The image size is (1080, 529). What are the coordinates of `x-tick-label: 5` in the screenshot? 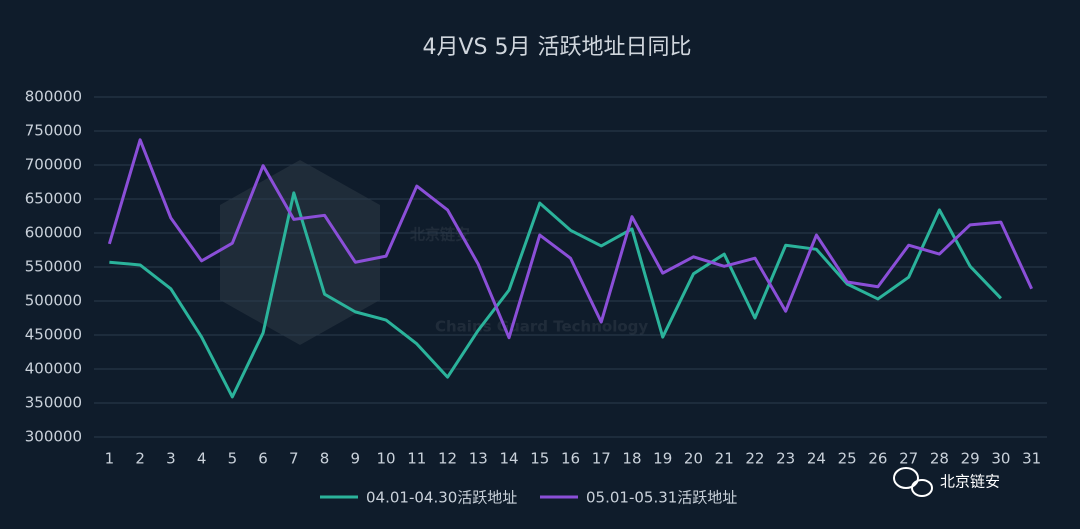 It's located at (233, 459).